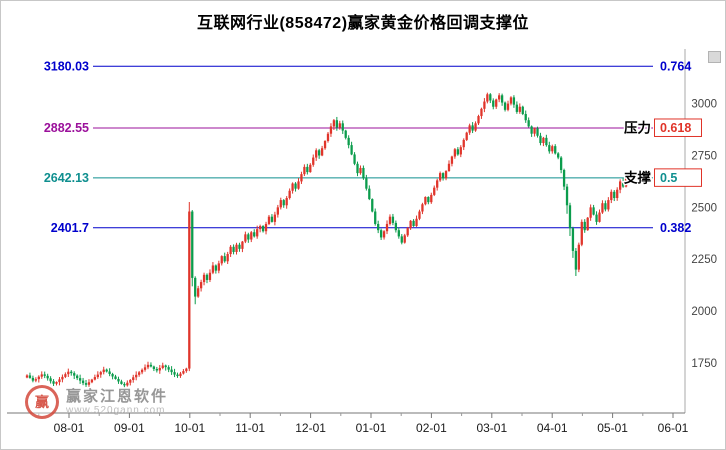  I want to click on x-axis-label-12-01: 12-01, so click(310, 428).